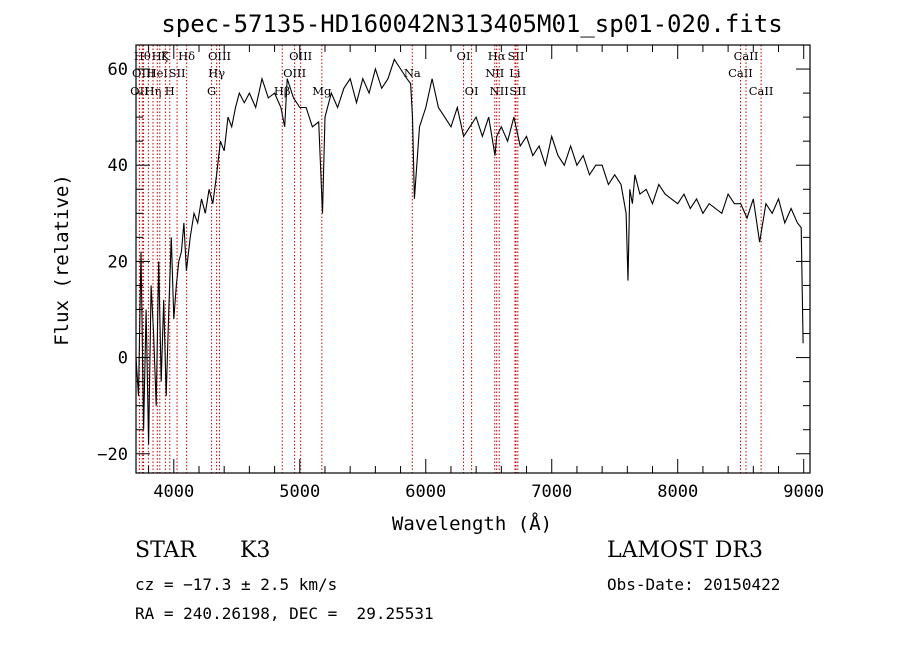 This screenshot has height=649, width=900. I want to click on line-marker-label: K, so click(165, 56).